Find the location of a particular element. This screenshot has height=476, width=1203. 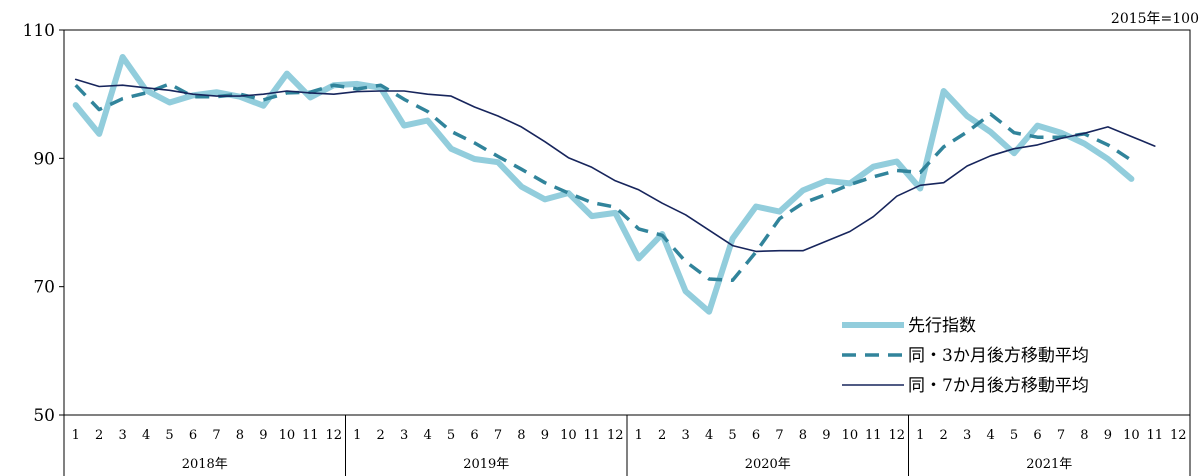

y-tick-label: 70 is located at coordinates (44, 288).